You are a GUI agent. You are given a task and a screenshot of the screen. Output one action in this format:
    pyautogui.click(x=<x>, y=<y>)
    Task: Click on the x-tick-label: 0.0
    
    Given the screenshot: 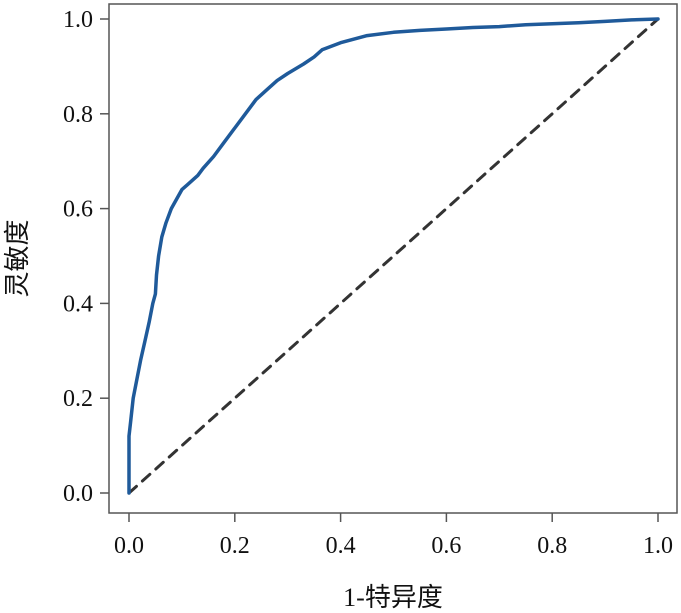 What is the action you would take?
    pyautogui.click(x=129, y=546)
    